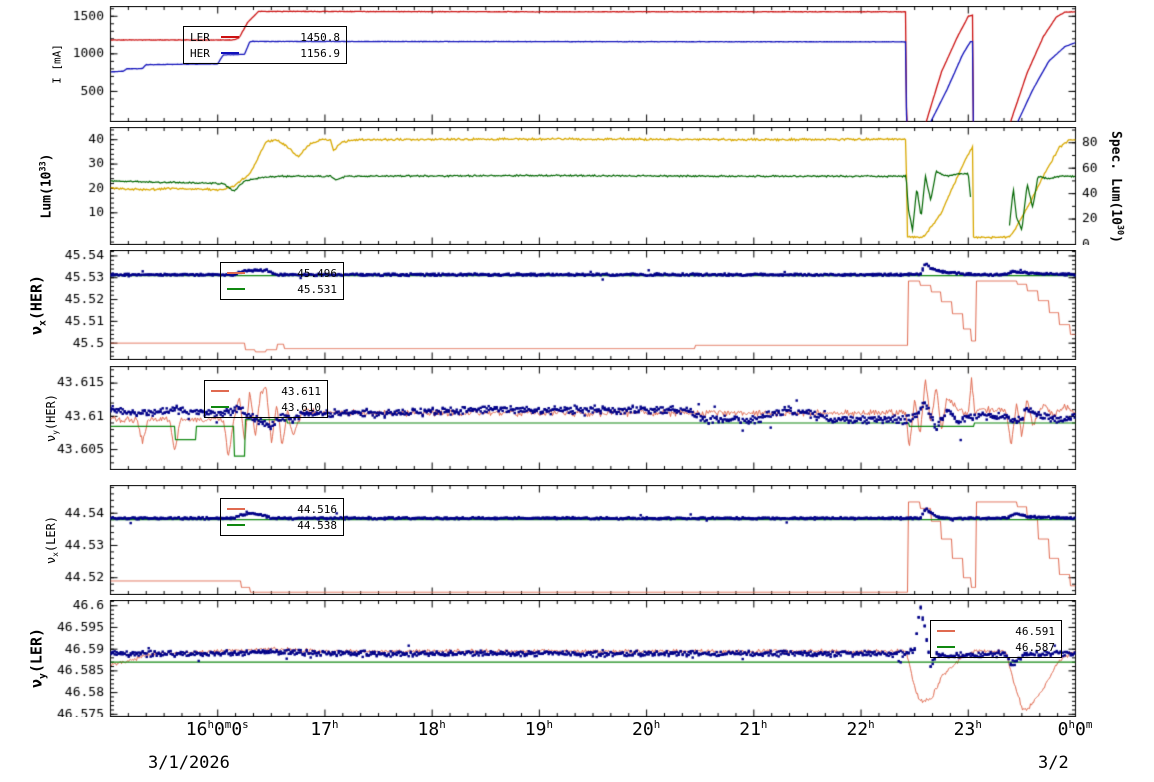 The height and width of the screenshot is (782, 1154). Describe the element at coordinates (282, 525) in the screenshot. I see `legend-row: 44.538` at that location.